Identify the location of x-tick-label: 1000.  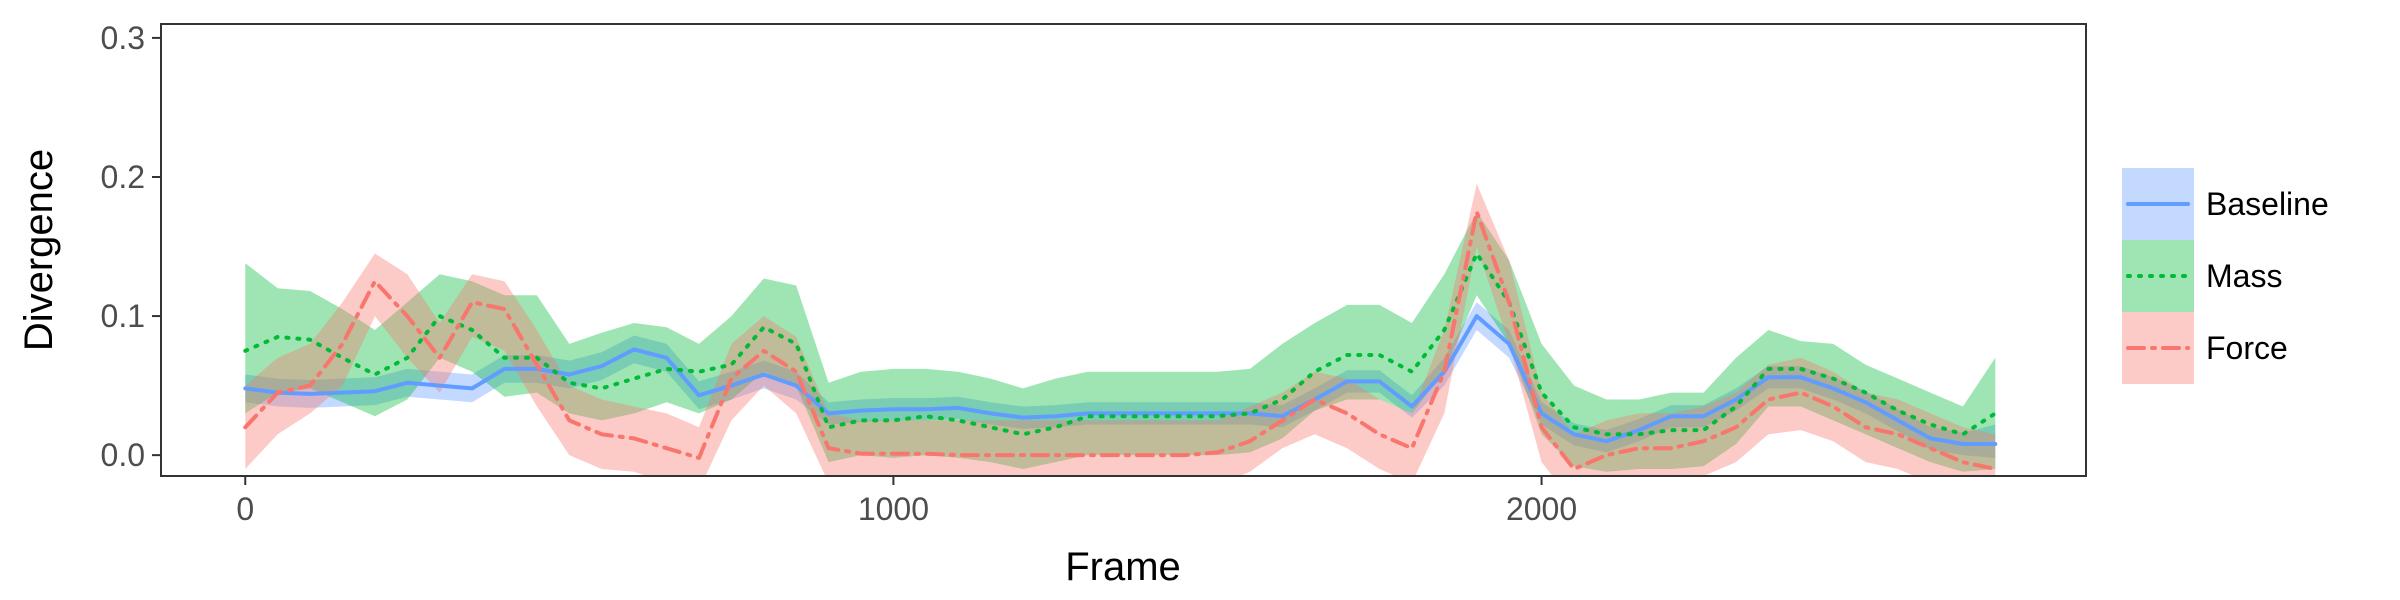
(893, 509).